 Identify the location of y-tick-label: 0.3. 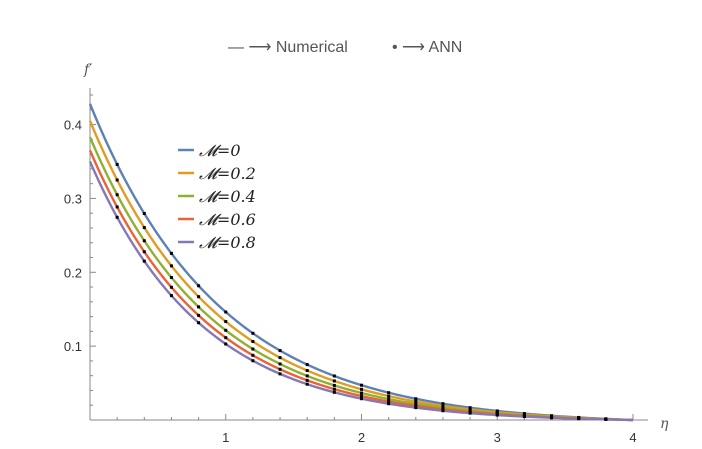
(73, 198).